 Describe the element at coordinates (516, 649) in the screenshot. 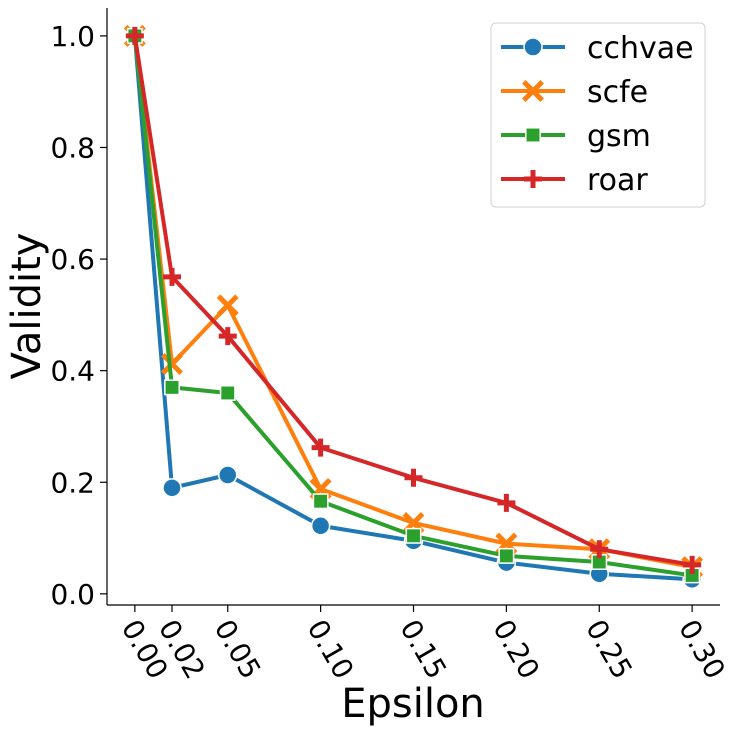

I see `x-tick-label: 0.20` at that location.